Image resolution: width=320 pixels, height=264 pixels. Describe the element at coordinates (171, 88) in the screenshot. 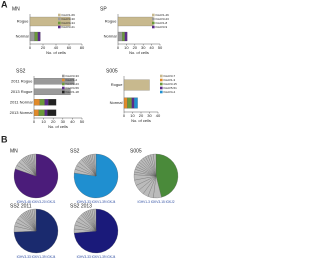

I see `legend-label: IGHV5-51` at that location.